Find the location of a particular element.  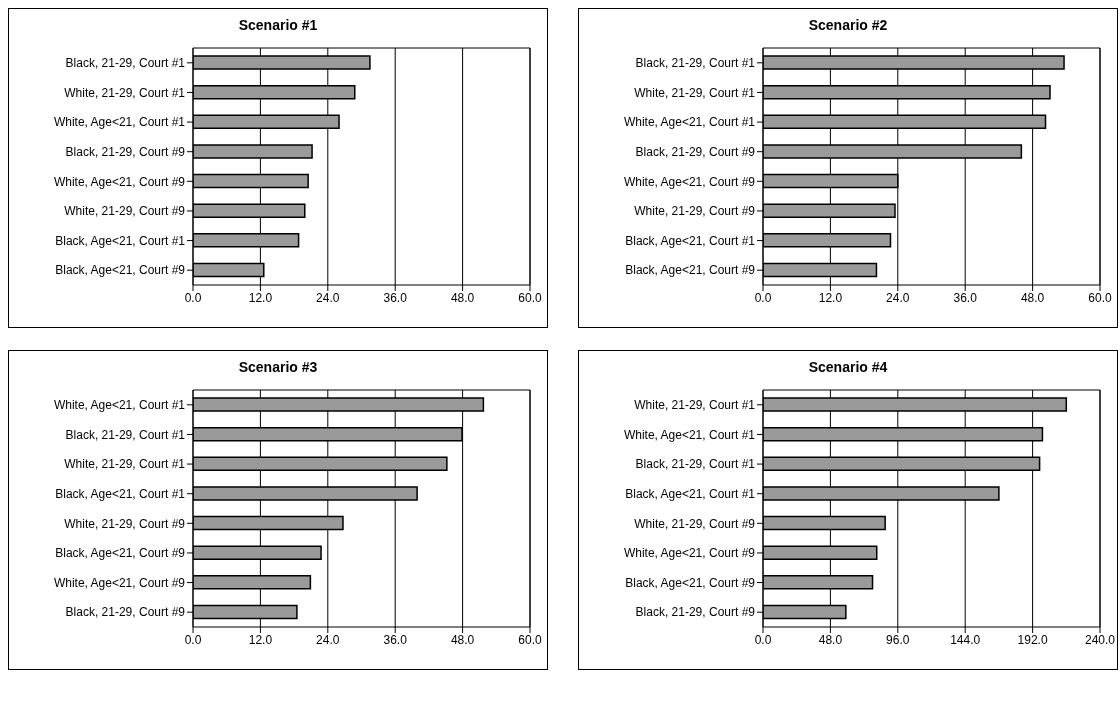

x-tick-label: 240.0 is located at coordinates (1100, 639).